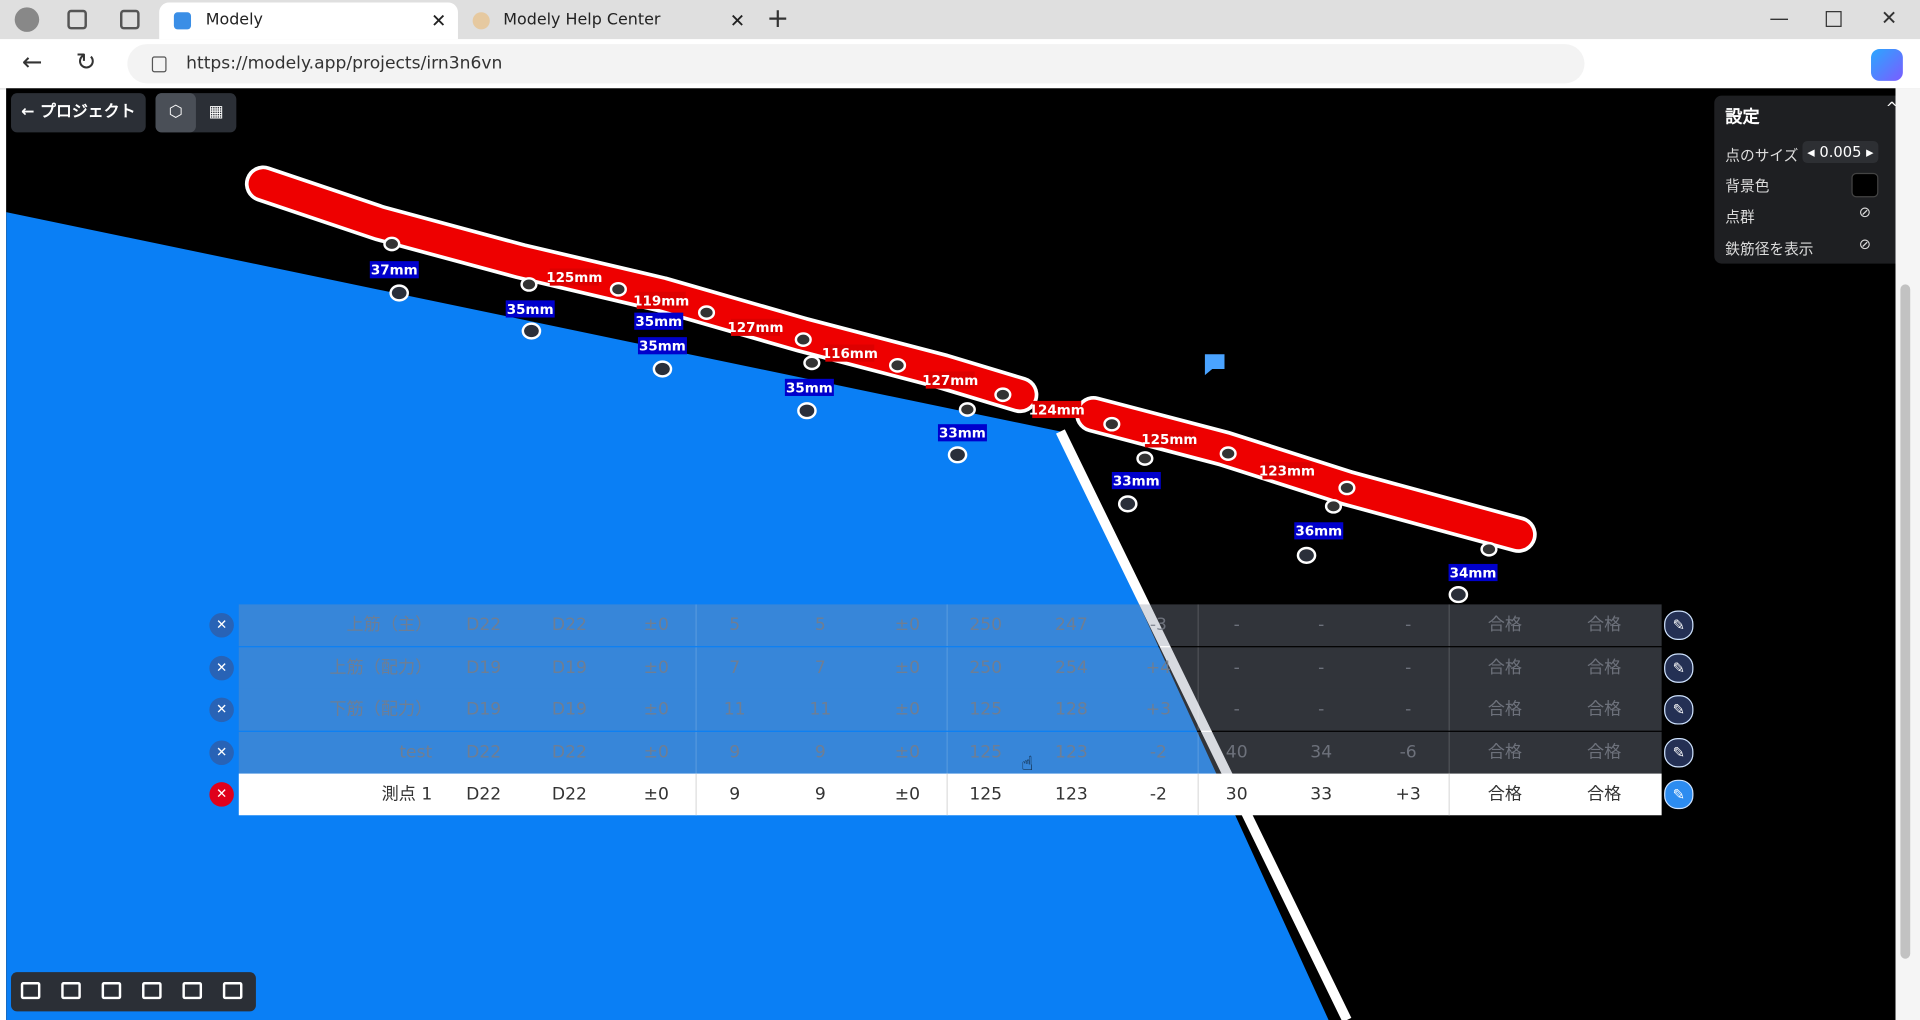  Describe the element at coordinates (1865, 185) in the screenshot. I see `background-color-swatch` at that location.